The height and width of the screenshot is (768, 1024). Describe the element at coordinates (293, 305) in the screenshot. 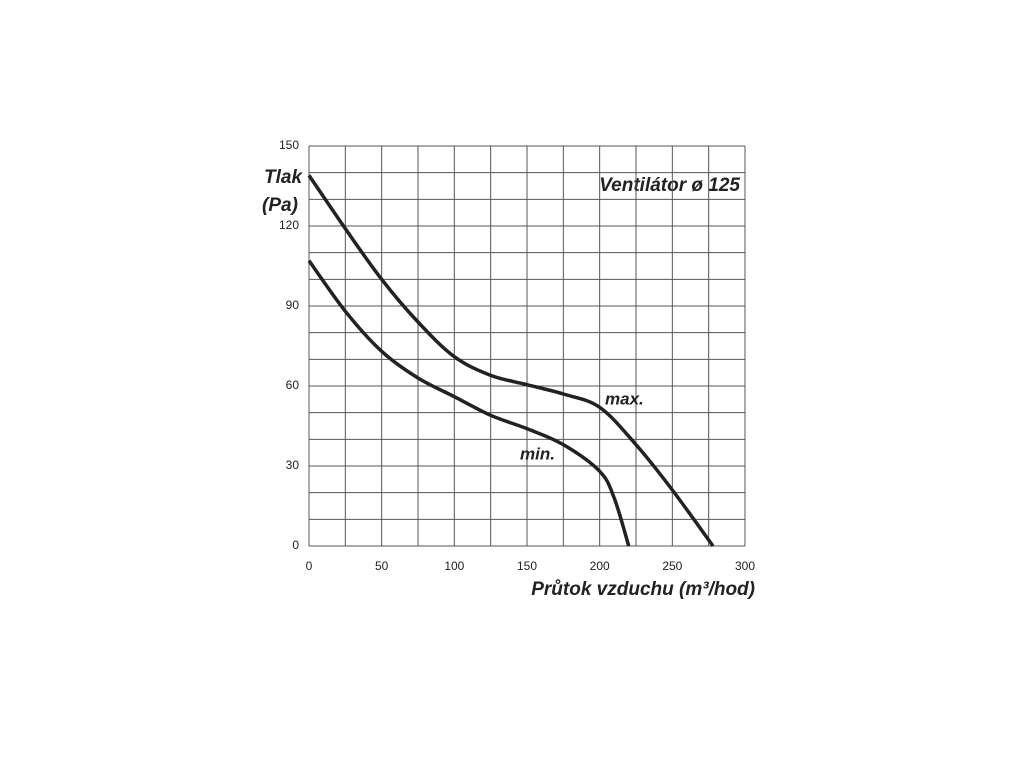

I see `y-tick-label: 90` at that location.